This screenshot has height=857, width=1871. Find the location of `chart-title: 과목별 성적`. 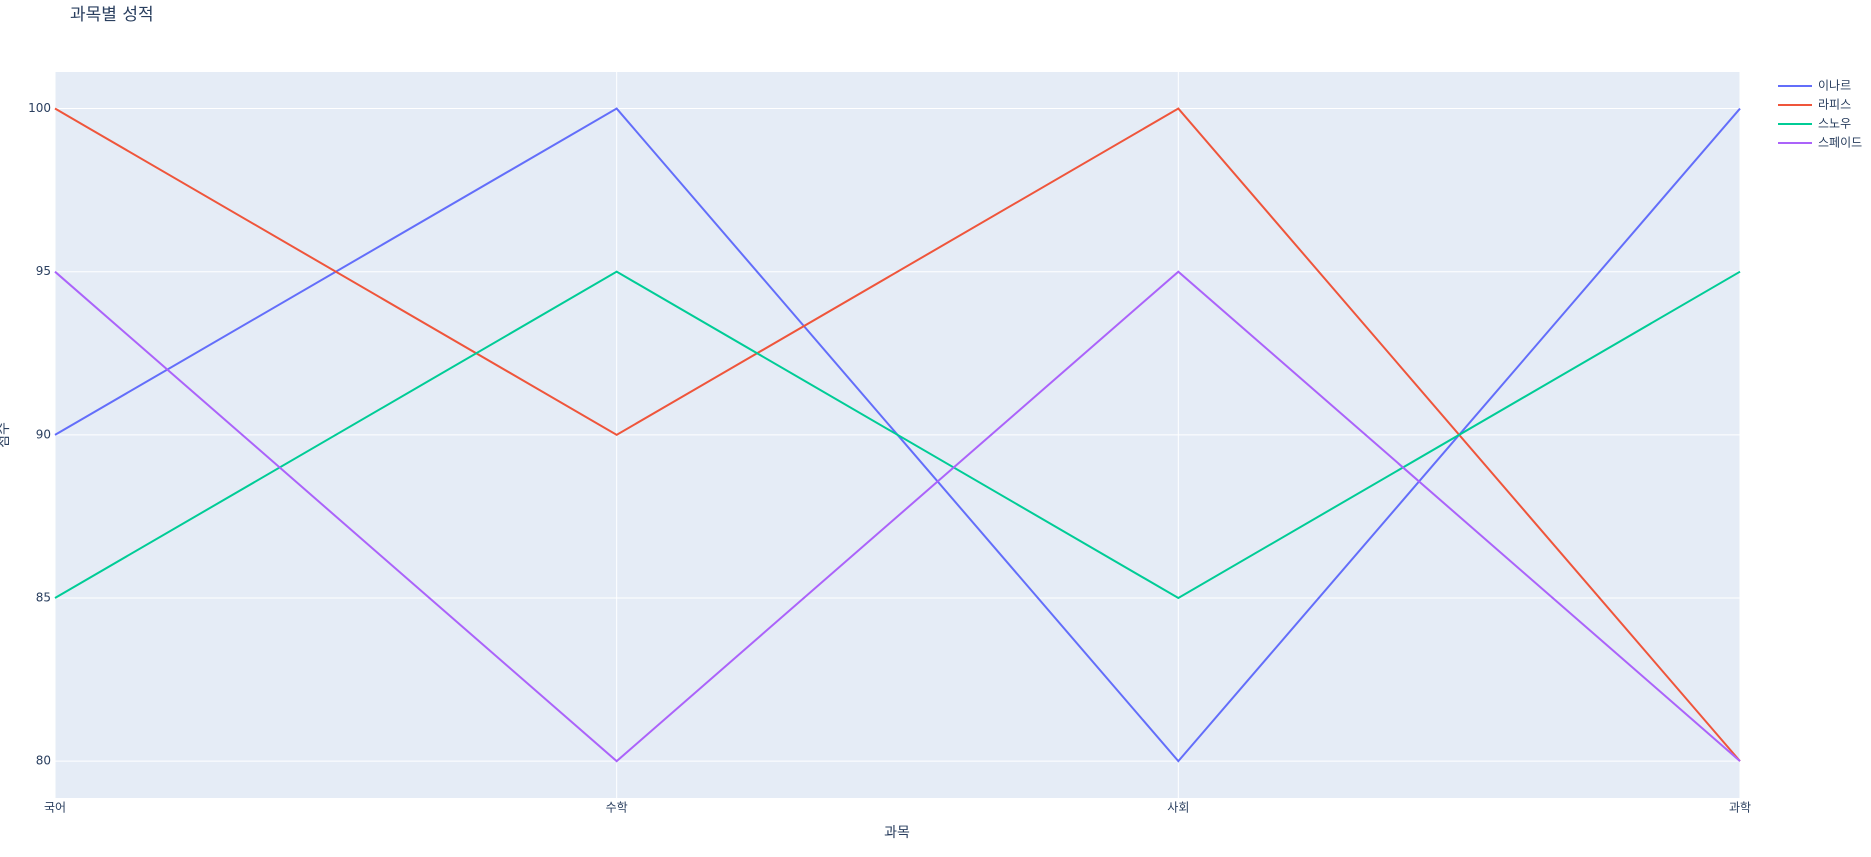

chart-title: 과목별 성적 is located at coordinates (112, 15).